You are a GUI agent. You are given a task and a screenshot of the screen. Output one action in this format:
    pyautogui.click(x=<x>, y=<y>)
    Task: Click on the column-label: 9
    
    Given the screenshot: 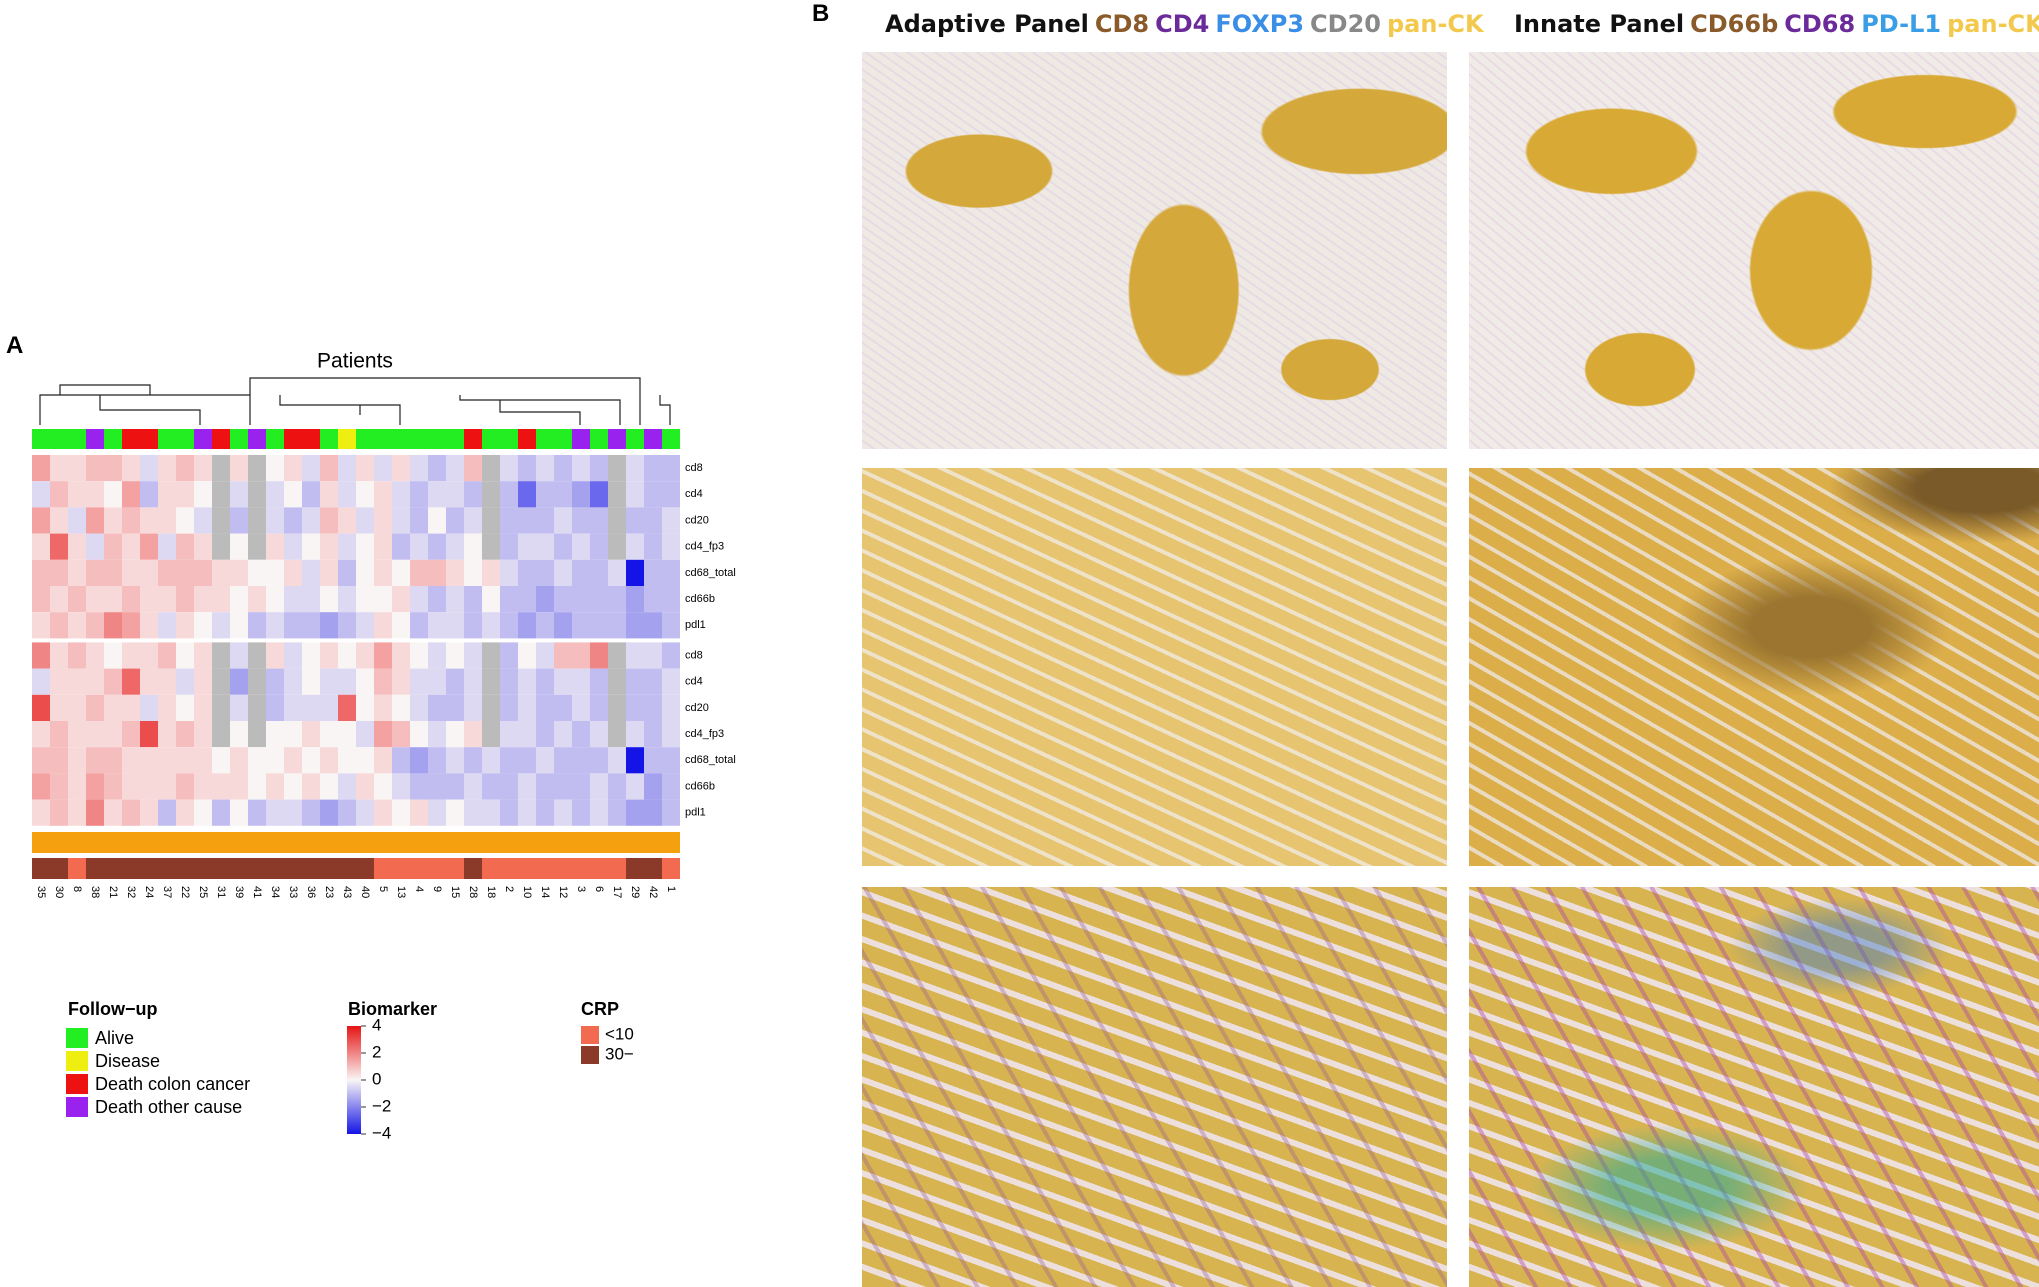 What is the action you would take?
    pyautogui.click(x=437, y=889)
    